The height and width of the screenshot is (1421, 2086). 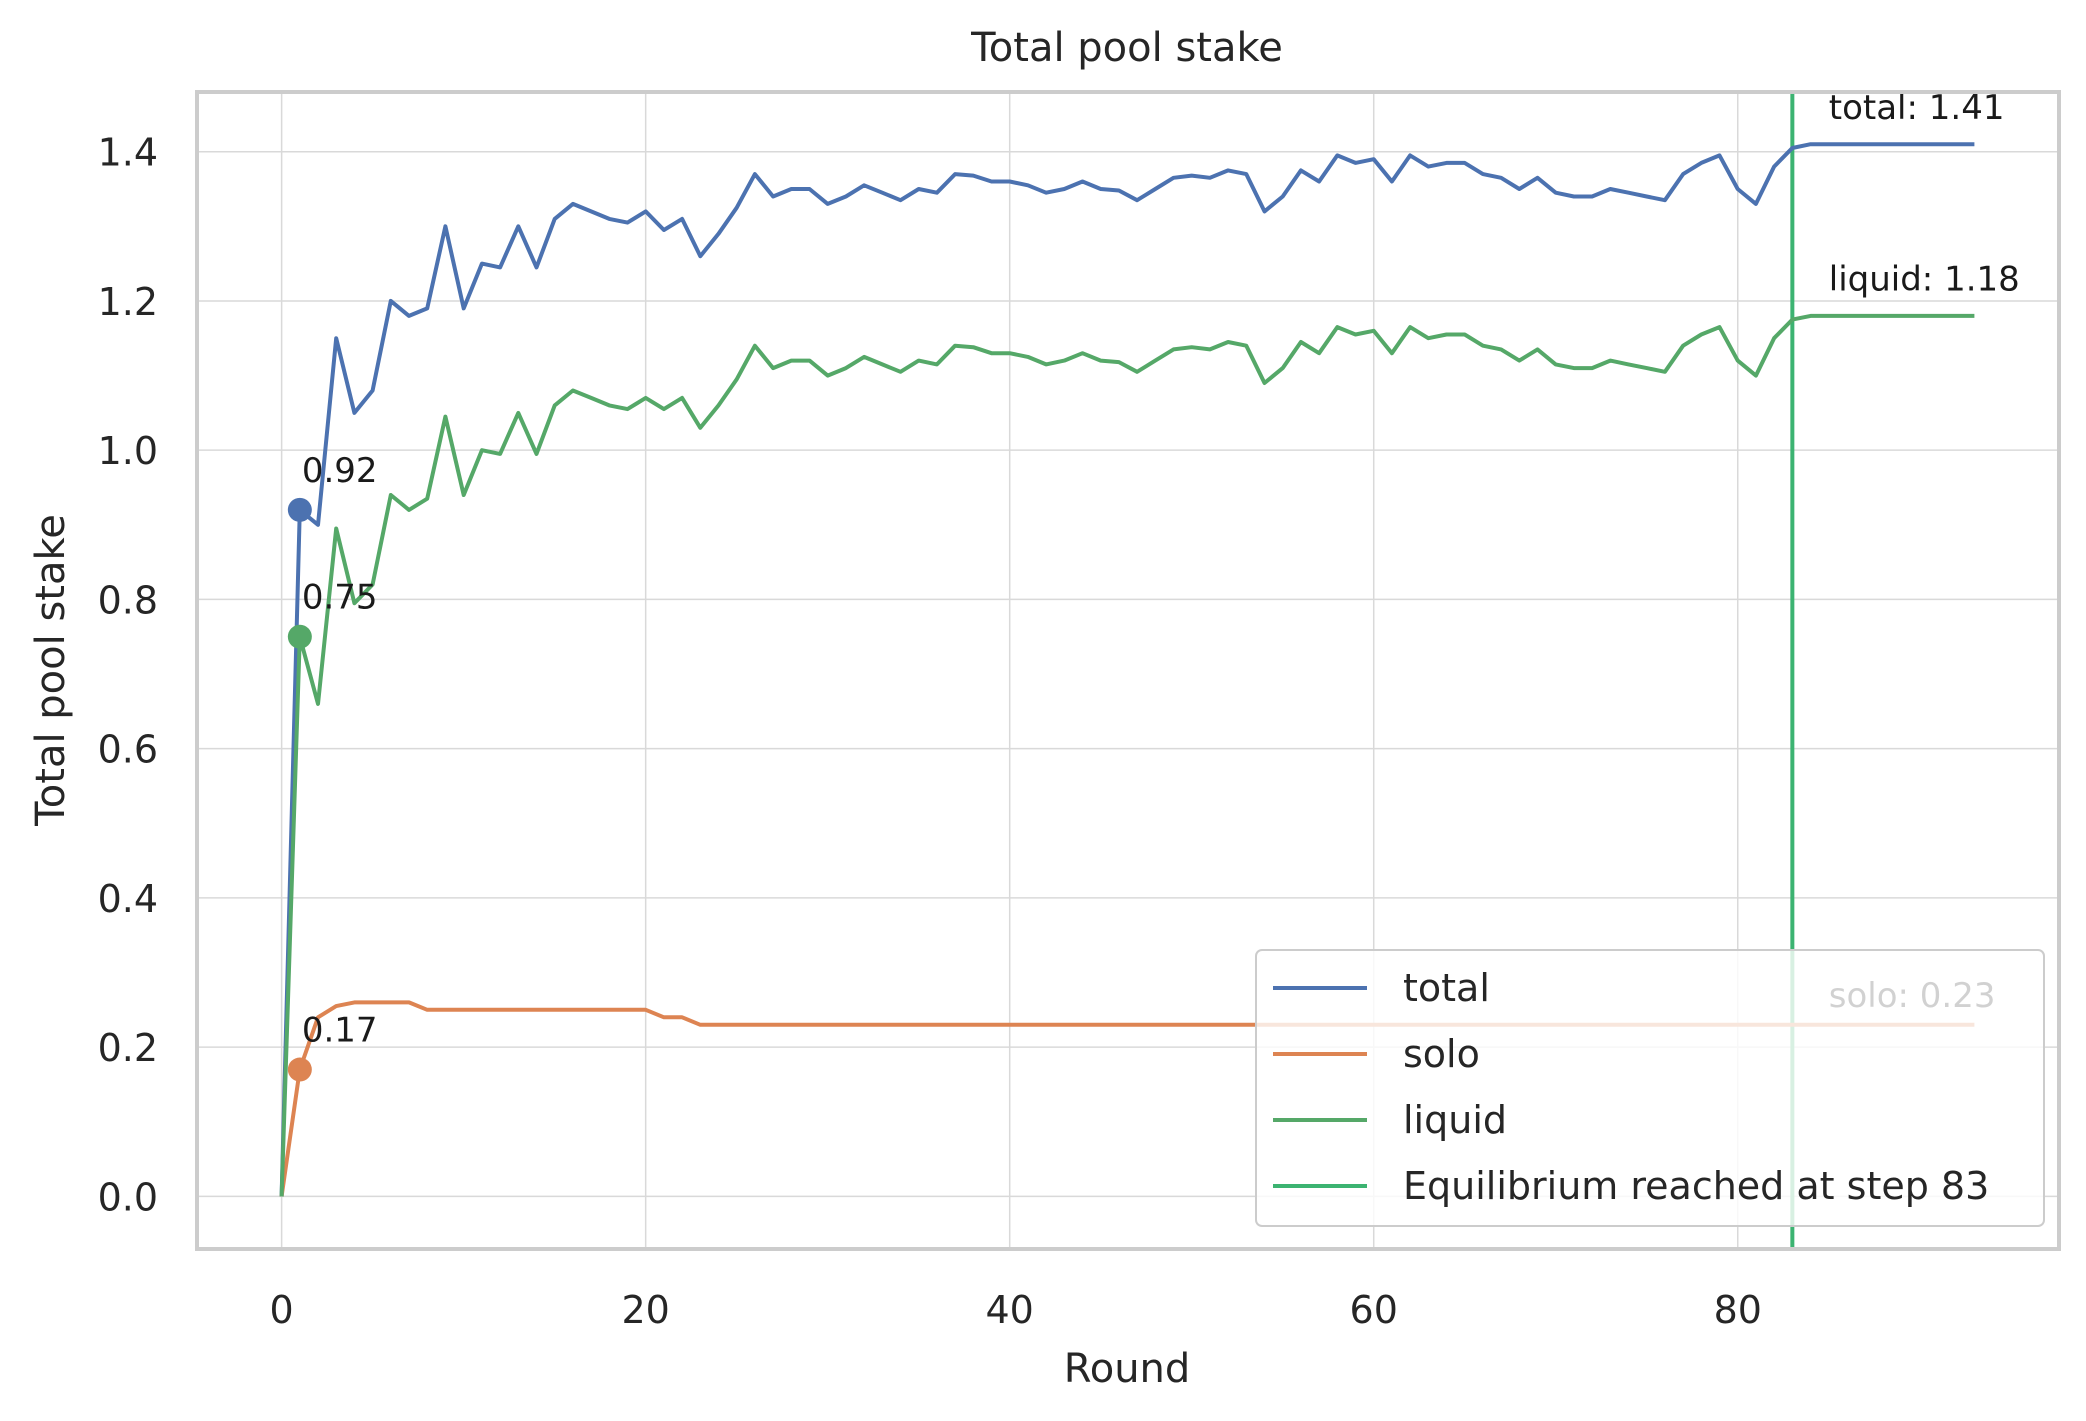 I want to click on start-value-label-solo: 0.17, so click(x=340, y=1031).